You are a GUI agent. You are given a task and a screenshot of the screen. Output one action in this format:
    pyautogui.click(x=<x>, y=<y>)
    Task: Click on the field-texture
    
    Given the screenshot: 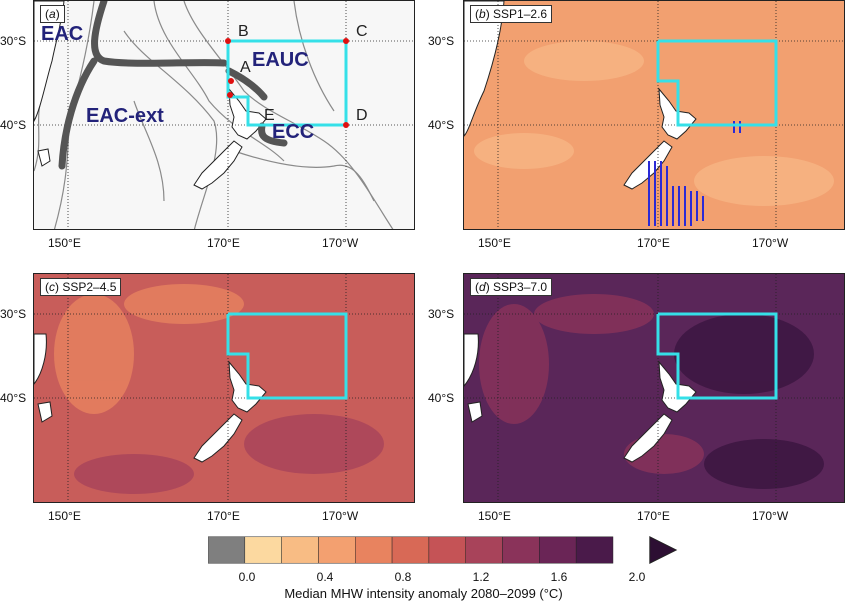 What is the action you would take?
    pyautogui.click(x=654, y=123)
    